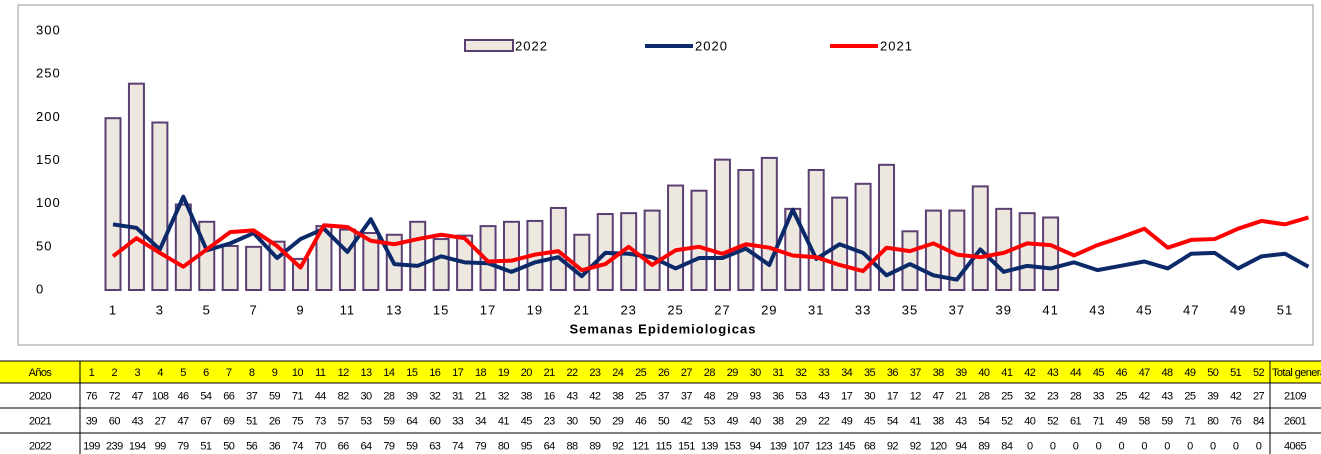 The width and height of the screenshot is (1321, 454). What do you see at coordinates (628, 309) in the screenshot?
I see `x-tick-label: 23` at bounding box center [628, 309].